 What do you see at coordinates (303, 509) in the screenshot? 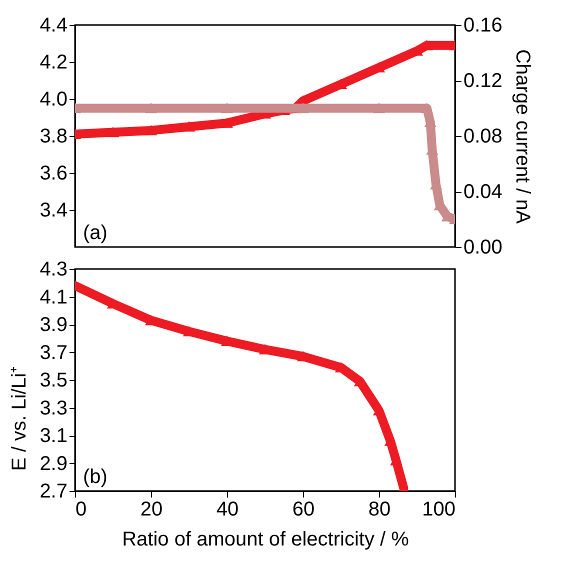
I see `x-tick-label: 60` at bounding box center [303, 509].